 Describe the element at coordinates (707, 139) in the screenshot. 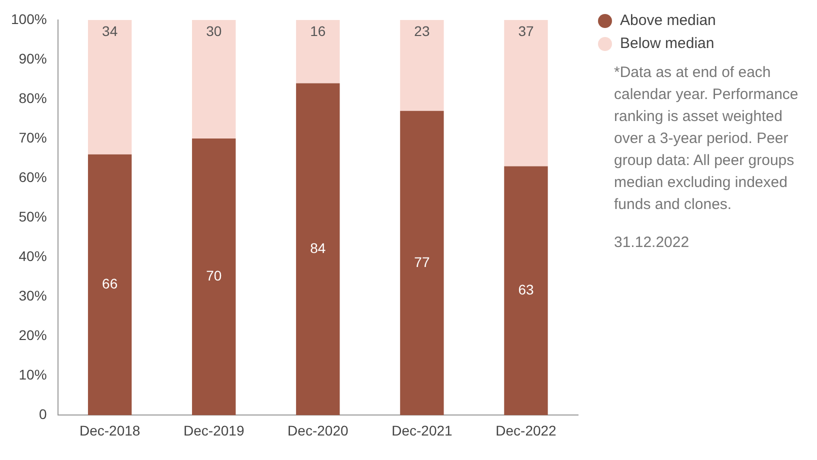

I see `text: *Data as at end of each calendar year. Performance ranking is asset weighted over a 3-year period. Peer group data: All peer groups median excluding indexed funds and clones.` at that location.